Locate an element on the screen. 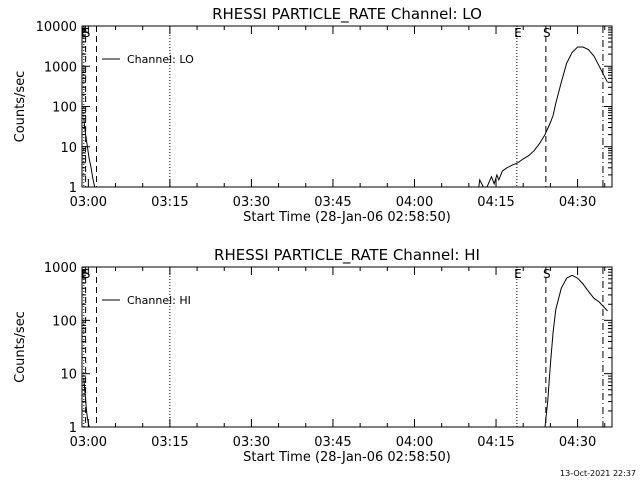 This screenshot has height=484, width=640. legend-label: Channel: LO is located at coordinates (160, 59).